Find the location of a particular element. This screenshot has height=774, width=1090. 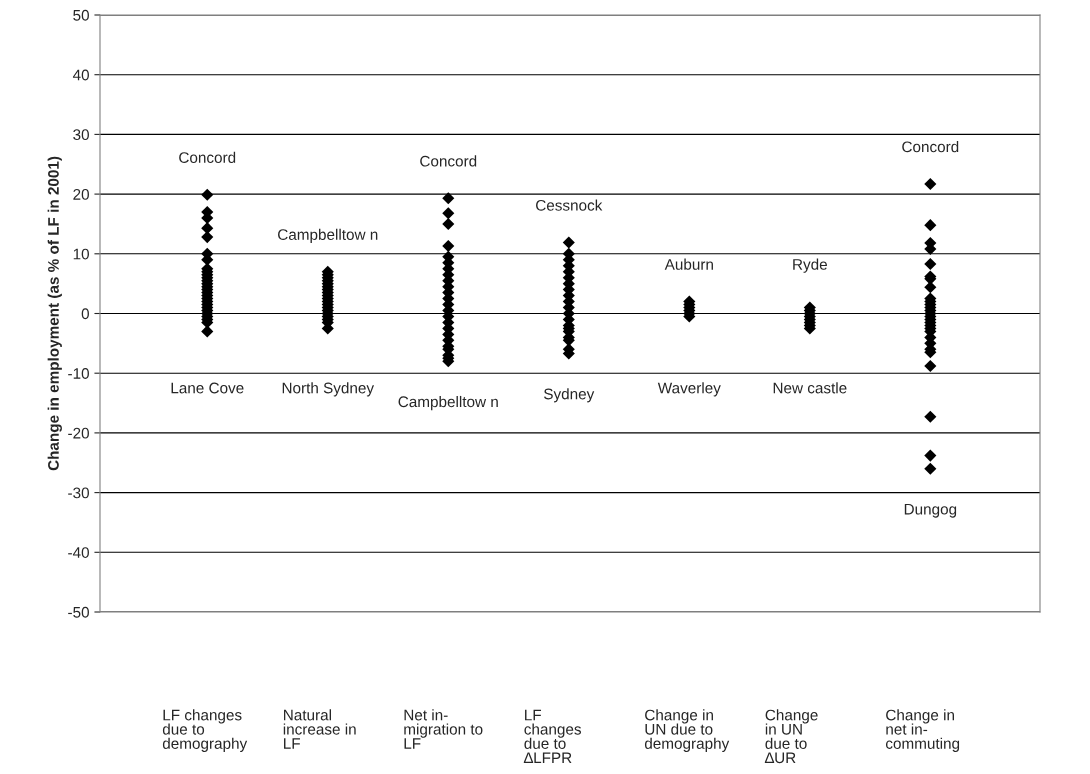

x-tick-label: Change in net in- commuting is located at coordinates (922, 730).